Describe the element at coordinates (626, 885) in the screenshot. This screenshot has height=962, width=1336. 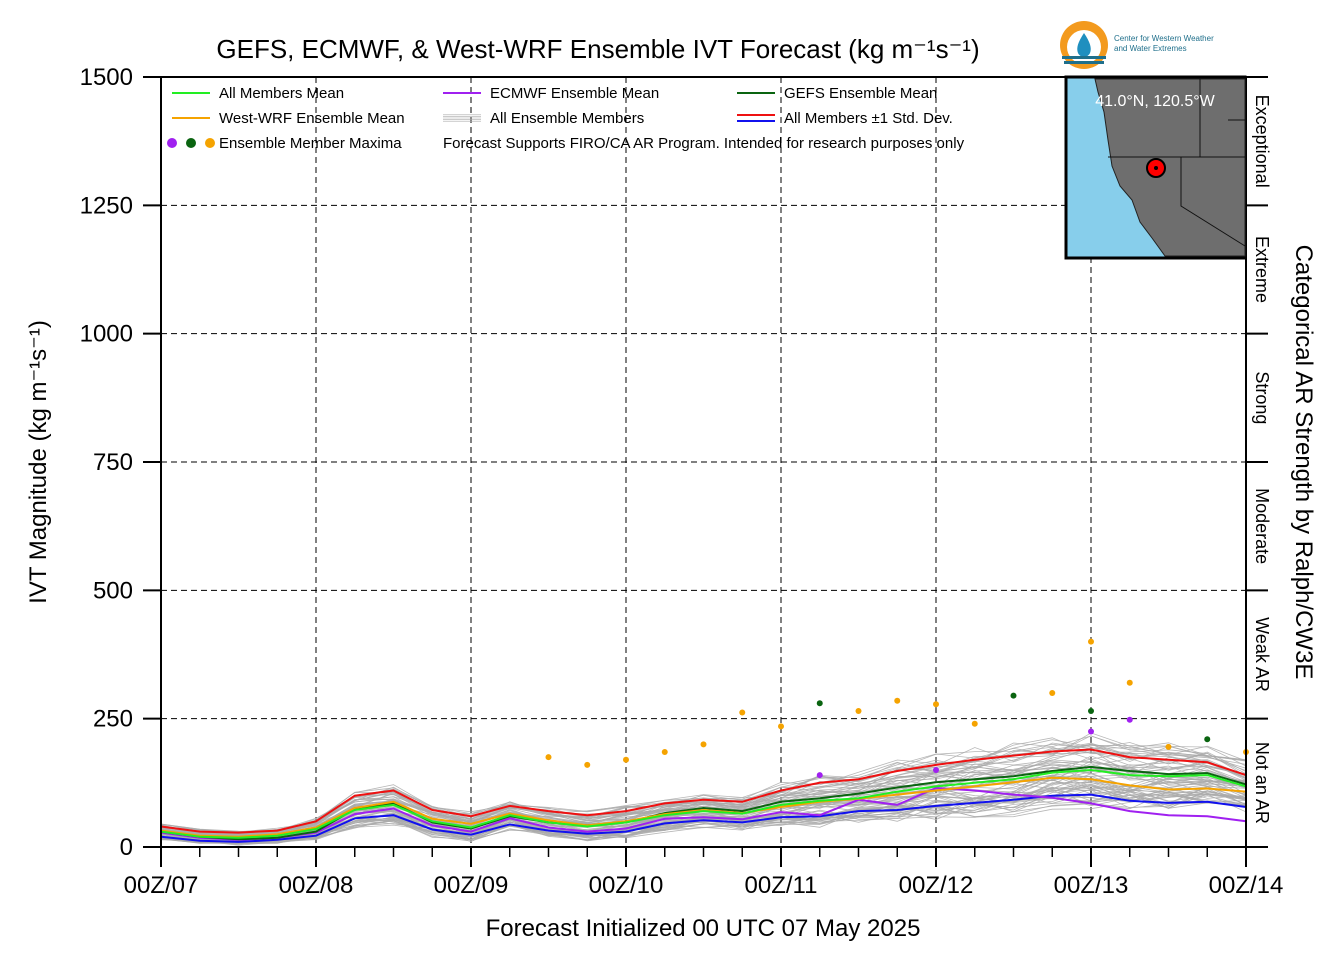
I see `x-tick-label: 00Z/10` at that location.